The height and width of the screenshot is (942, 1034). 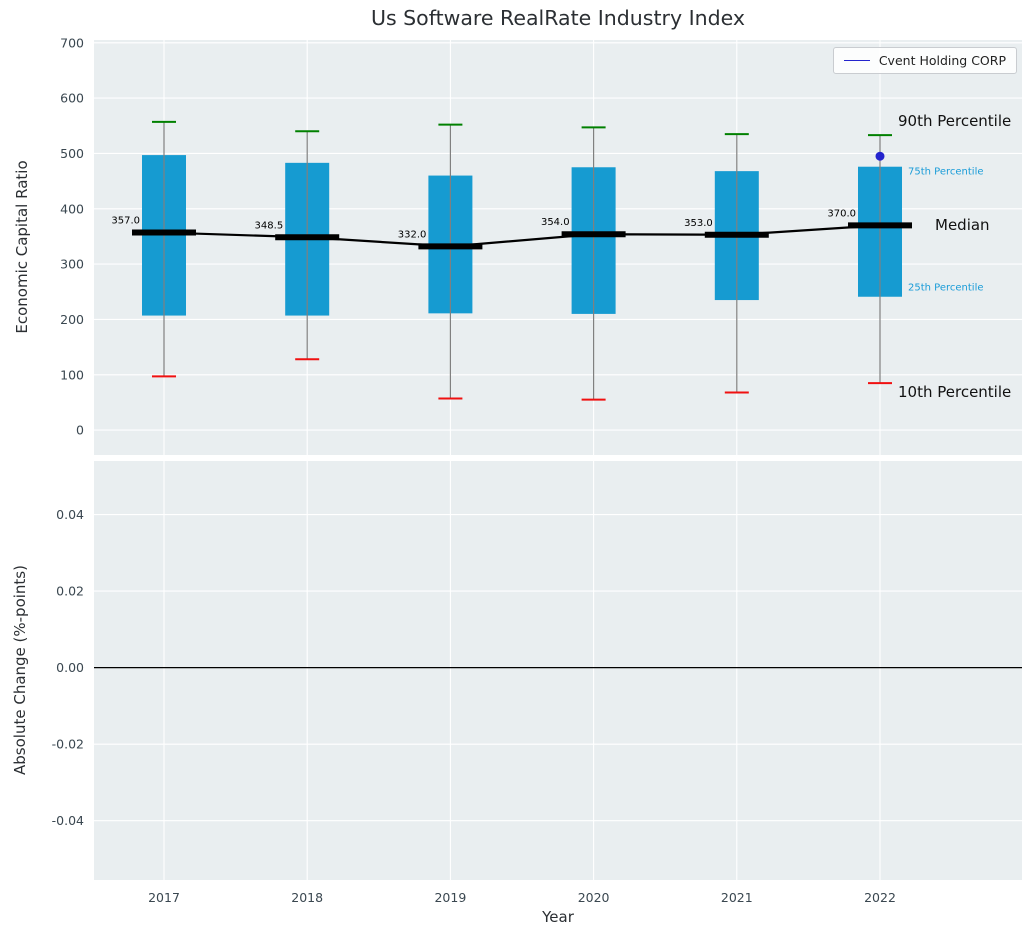 I want to click on ytick-label-top: 100, so click(x=72, y=374).